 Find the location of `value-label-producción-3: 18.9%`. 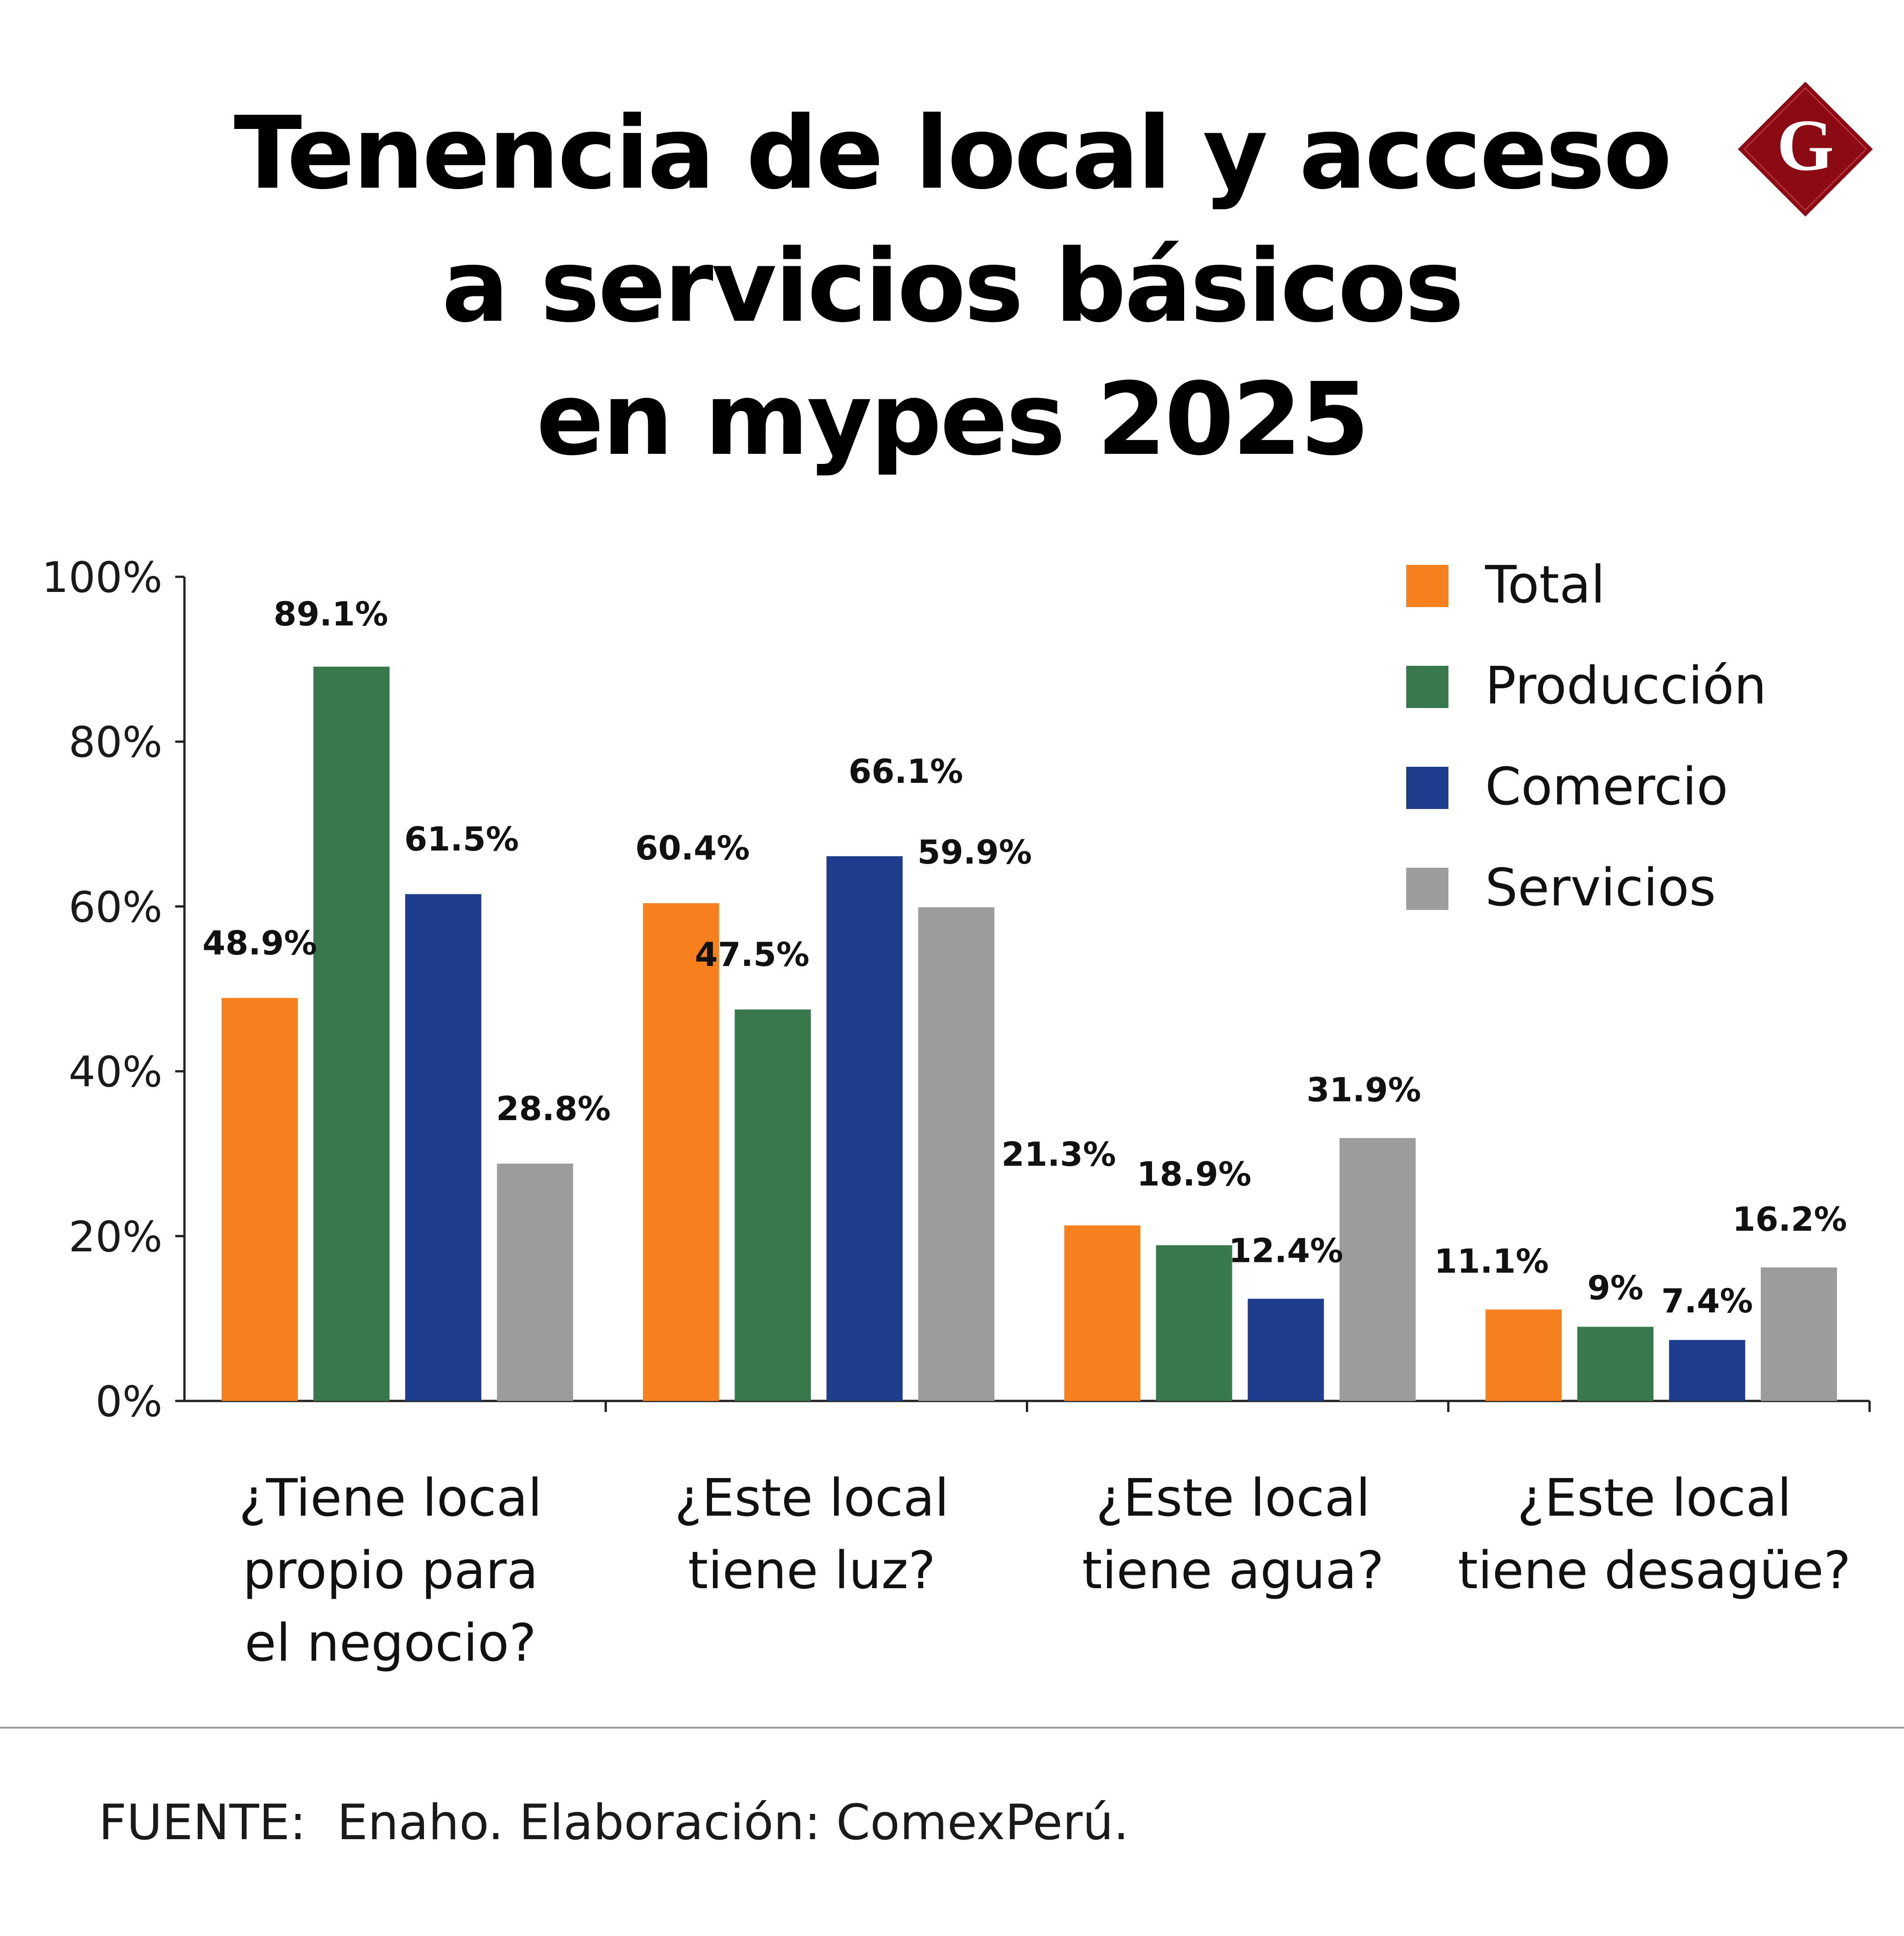

value-label-producción-3: 18.9% is located at coordinates (1194, 1174).